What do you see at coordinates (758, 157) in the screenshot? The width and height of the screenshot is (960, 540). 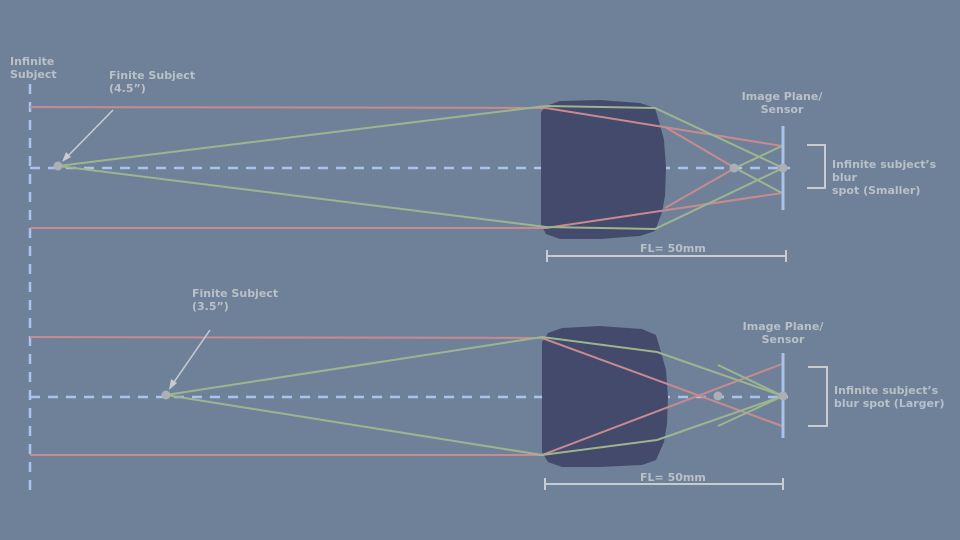 I see `top-finite-to-blur-a` at bounding box center [758, 157].